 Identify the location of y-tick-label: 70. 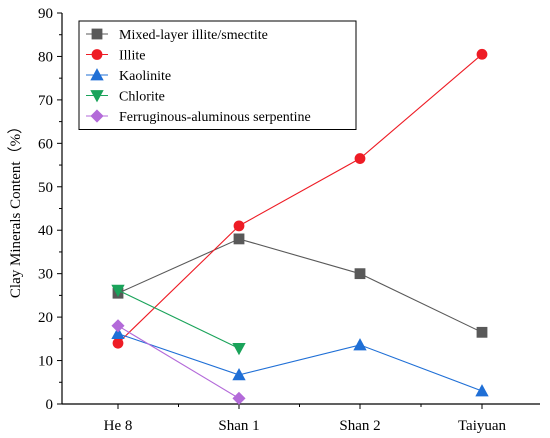
(45, 101).